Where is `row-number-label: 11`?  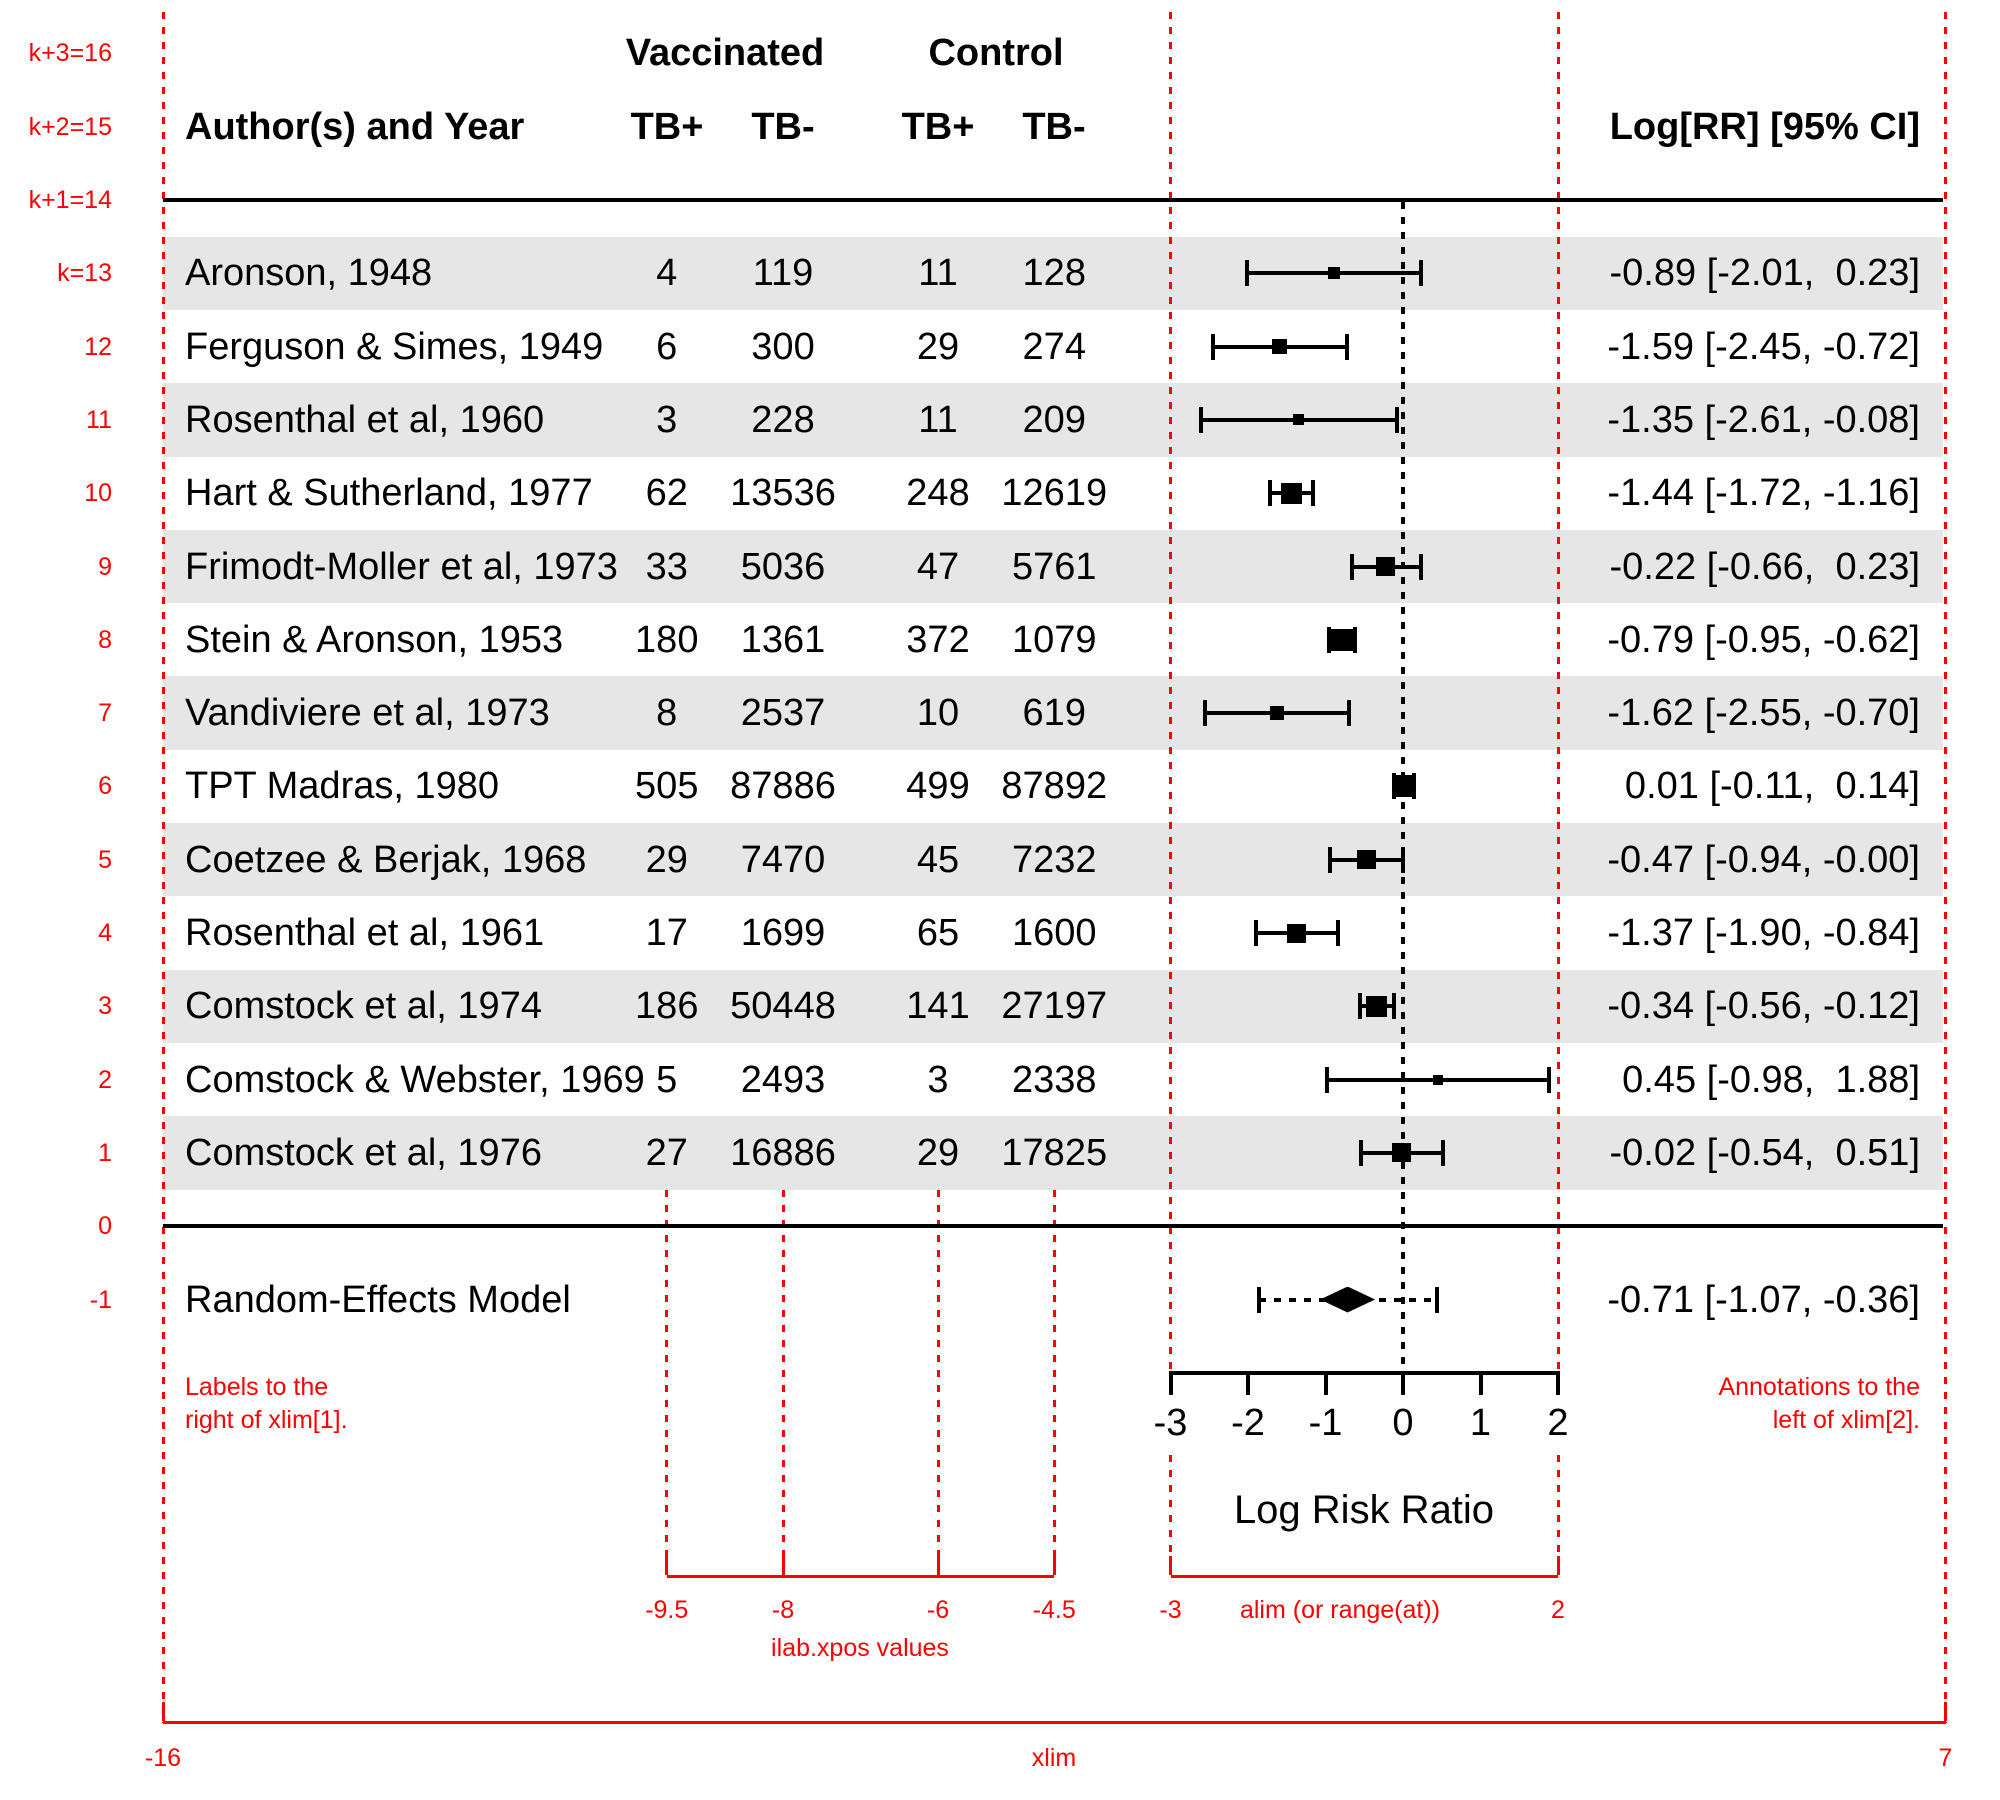
row-number-label: 11 is located at coordinates (99, 419).